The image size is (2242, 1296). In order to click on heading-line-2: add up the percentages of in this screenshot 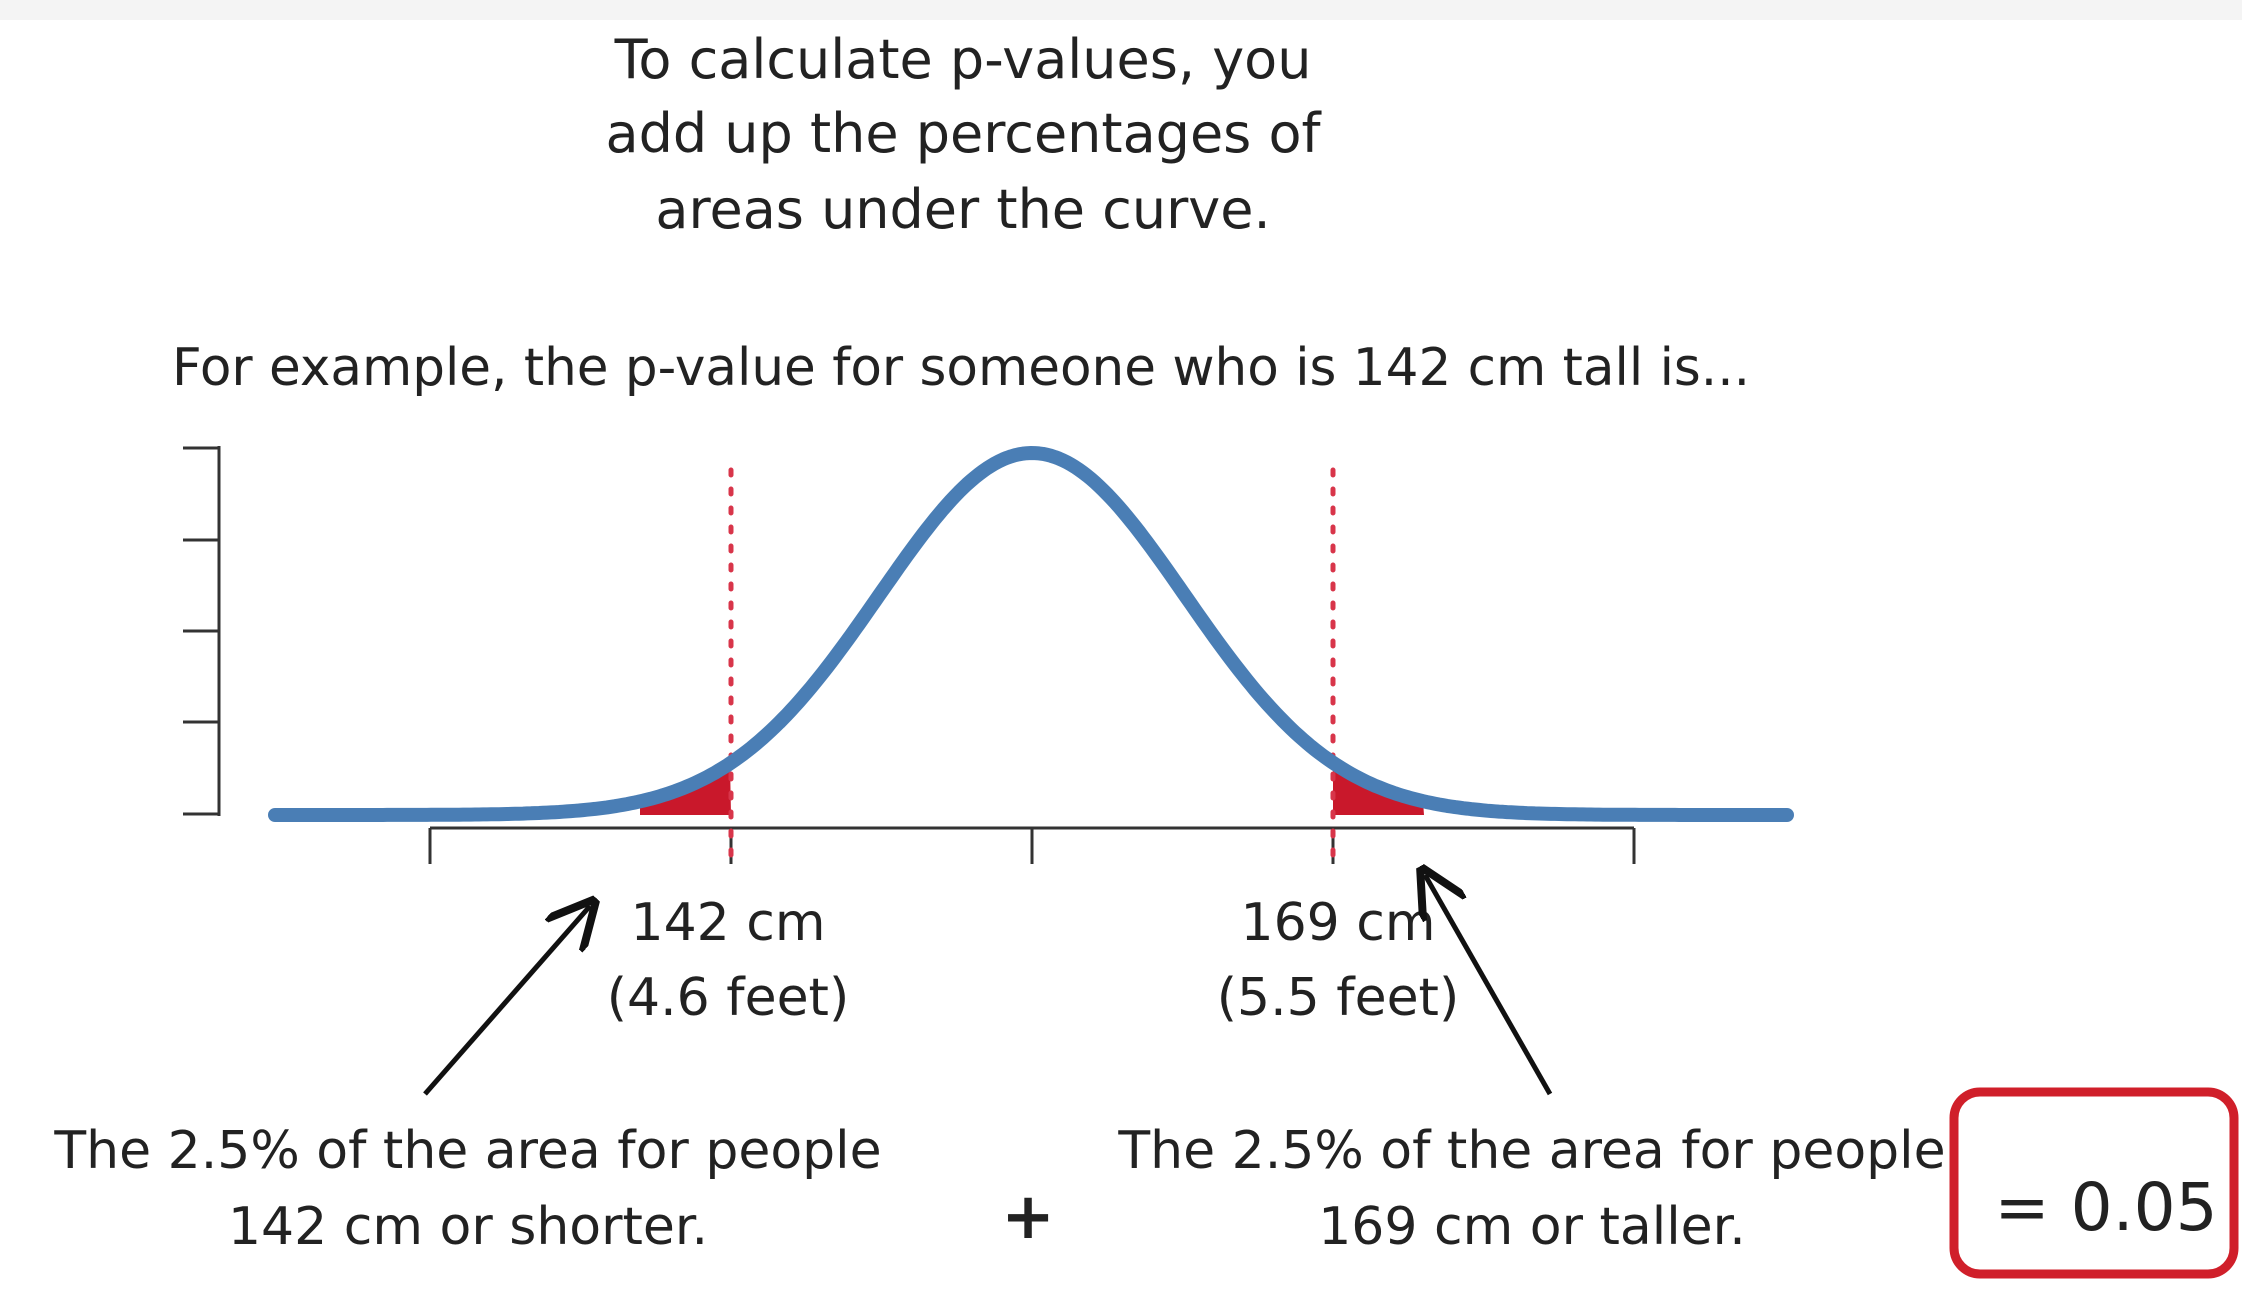, I will do `click(963, 133)`.